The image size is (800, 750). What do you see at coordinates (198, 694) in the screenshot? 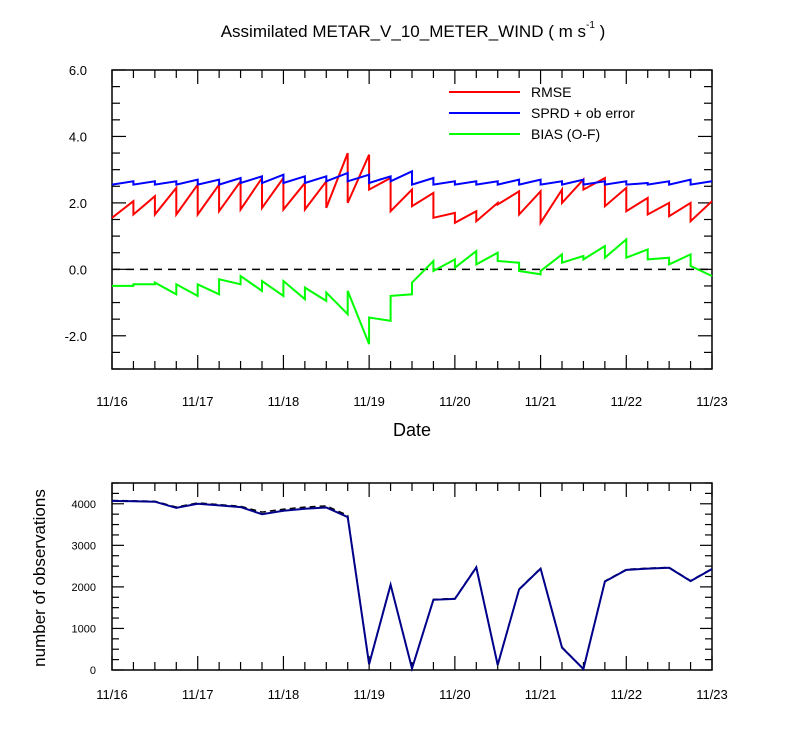
I see `bottom-x-tick-label: 11/17` at bounding box center [198, 694].